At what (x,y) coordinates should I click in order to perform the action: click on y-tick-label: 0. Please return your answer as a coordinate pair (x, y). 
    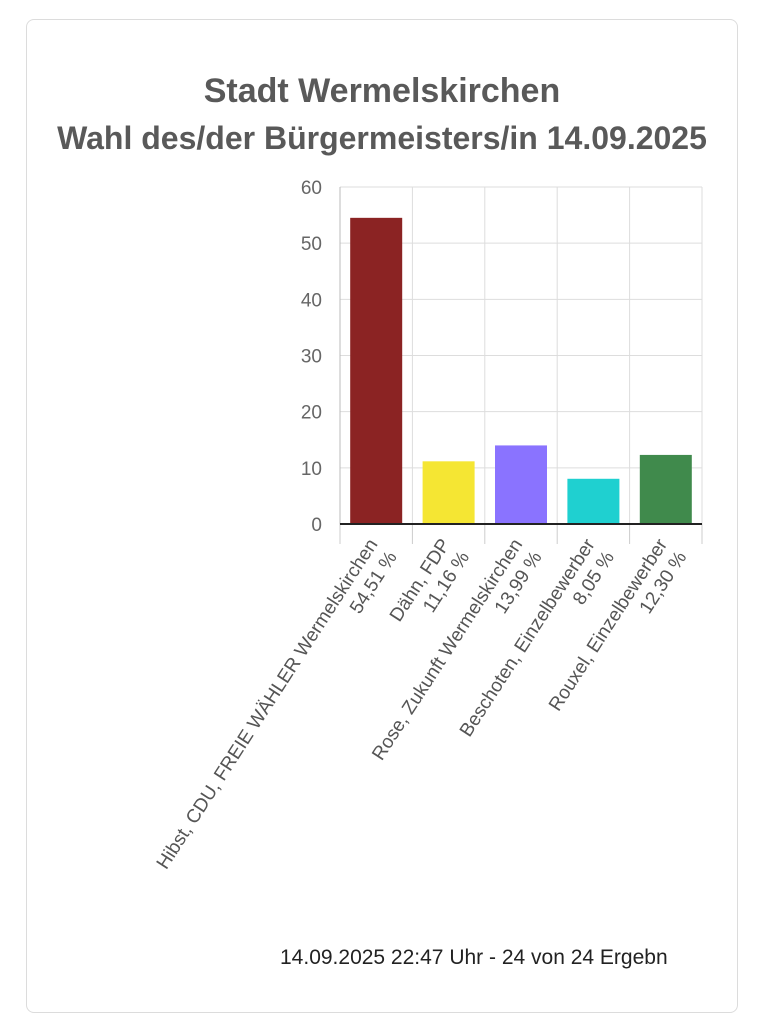
    Looking at the image, I should click on (316, 525).